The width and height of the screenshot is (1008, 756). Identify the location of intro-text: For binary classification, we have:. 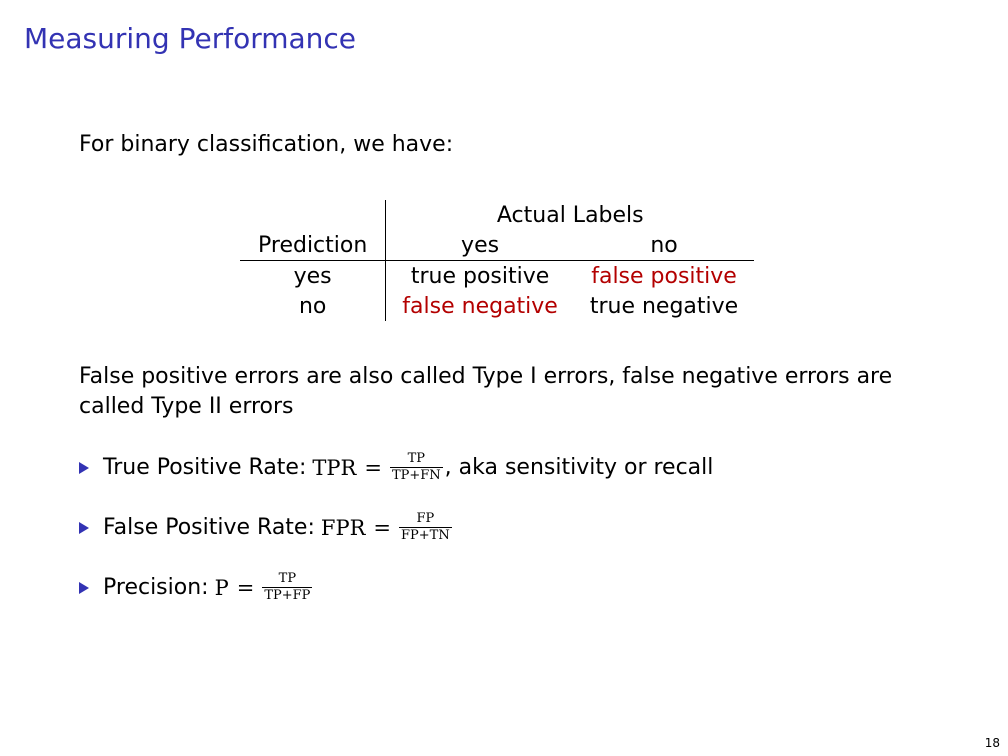
(266, 144).